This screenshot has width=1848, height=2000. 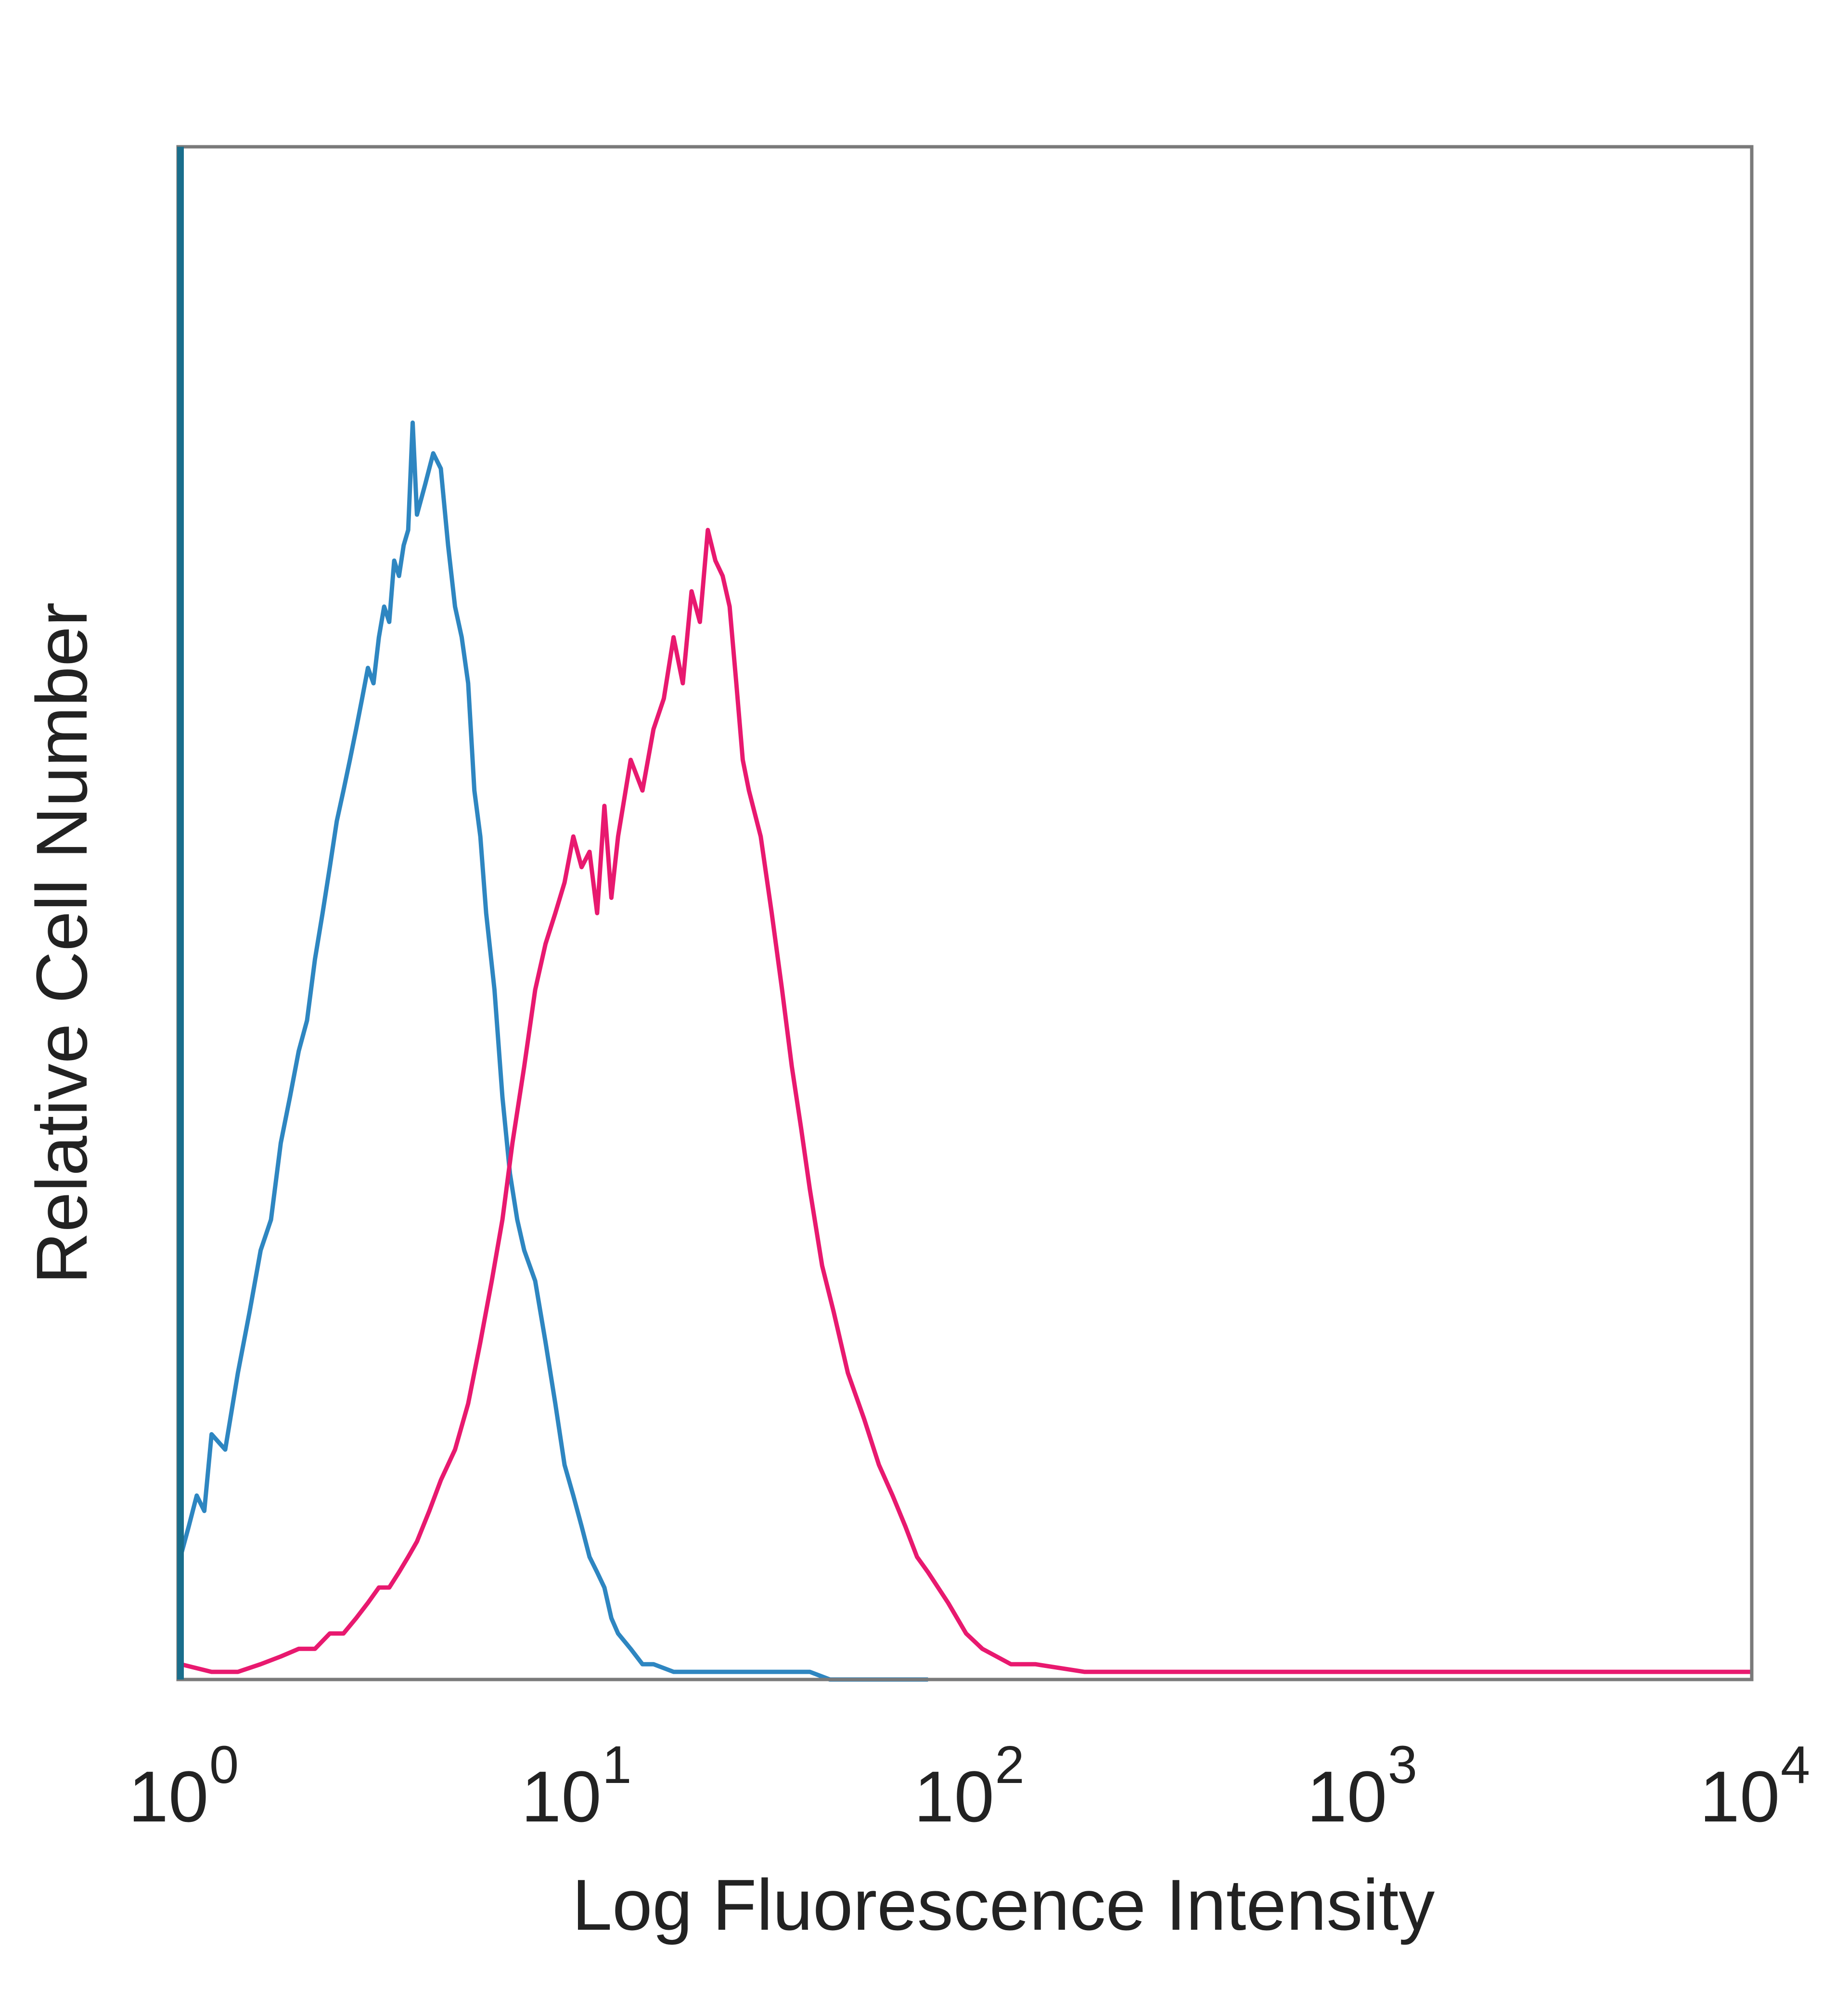 I want to click on x-tick-label: 10 4, so click(x=1755, y=1786).